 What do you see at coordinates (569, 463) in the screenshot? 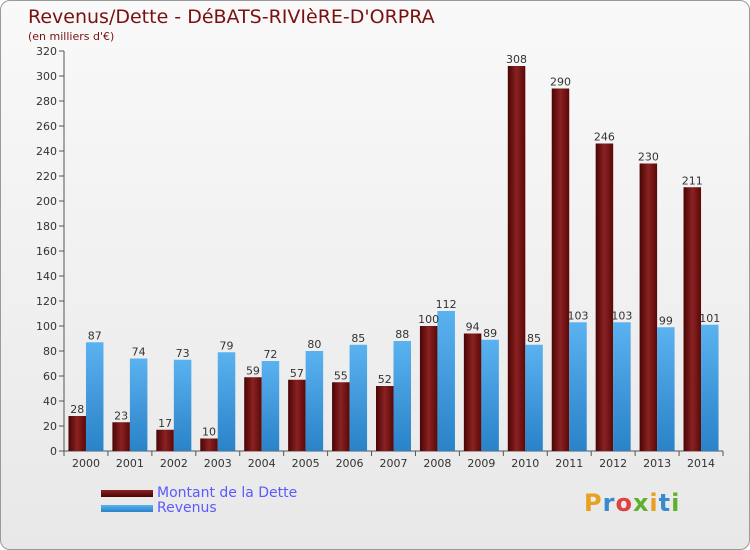
I see `x-tick-label: 2011` at bounding box center [569, 463].